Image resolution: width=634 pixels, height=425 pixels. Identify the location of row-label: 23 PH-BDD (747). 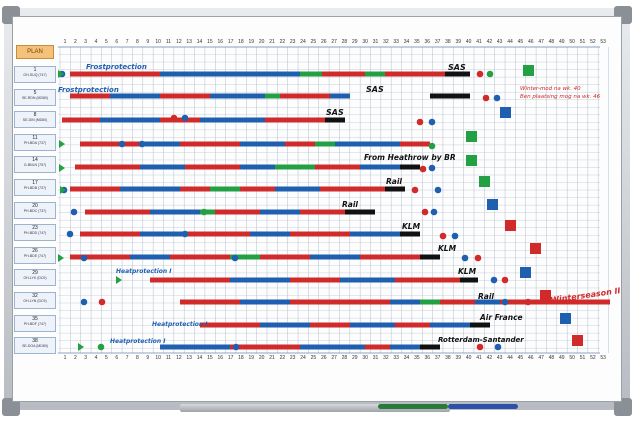
(35, 233).